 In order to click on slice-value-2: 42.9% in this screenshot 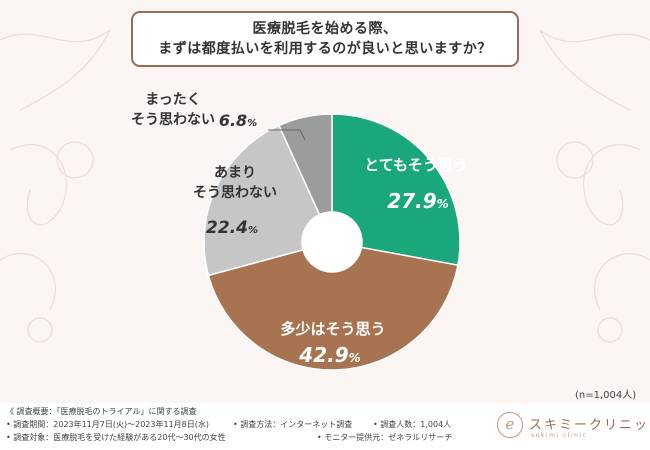, I will do `click(329, 355)`.